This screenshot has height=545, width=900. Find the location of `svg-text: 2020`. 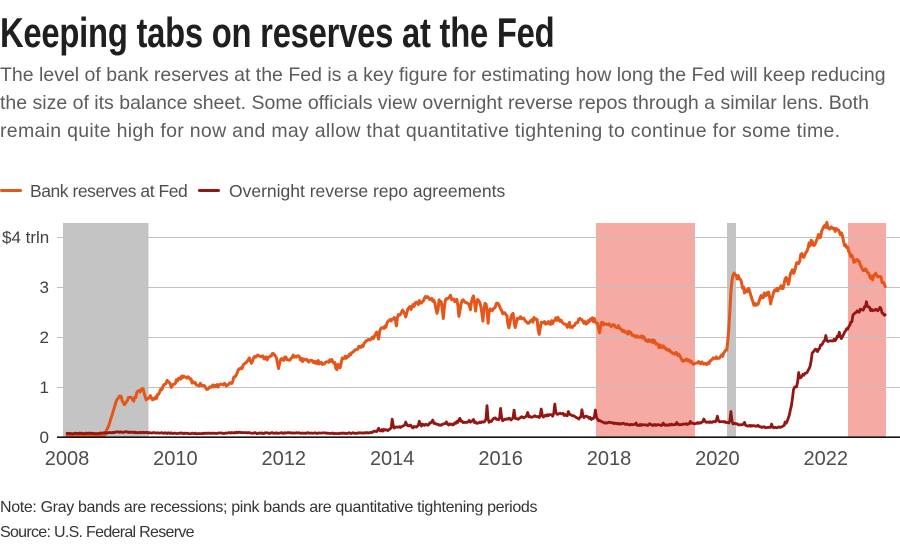

svg-text: 2020 is located at coordinates (717, 459).